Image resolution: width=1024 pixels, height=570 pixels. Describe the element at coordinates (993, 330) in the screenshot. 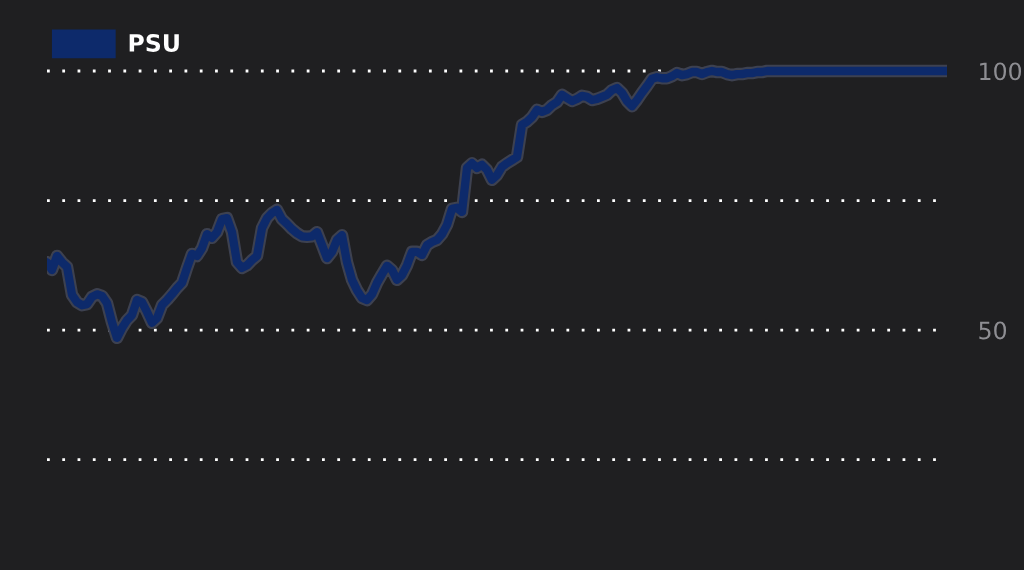

I see `y-tick-label: 50` at that location.